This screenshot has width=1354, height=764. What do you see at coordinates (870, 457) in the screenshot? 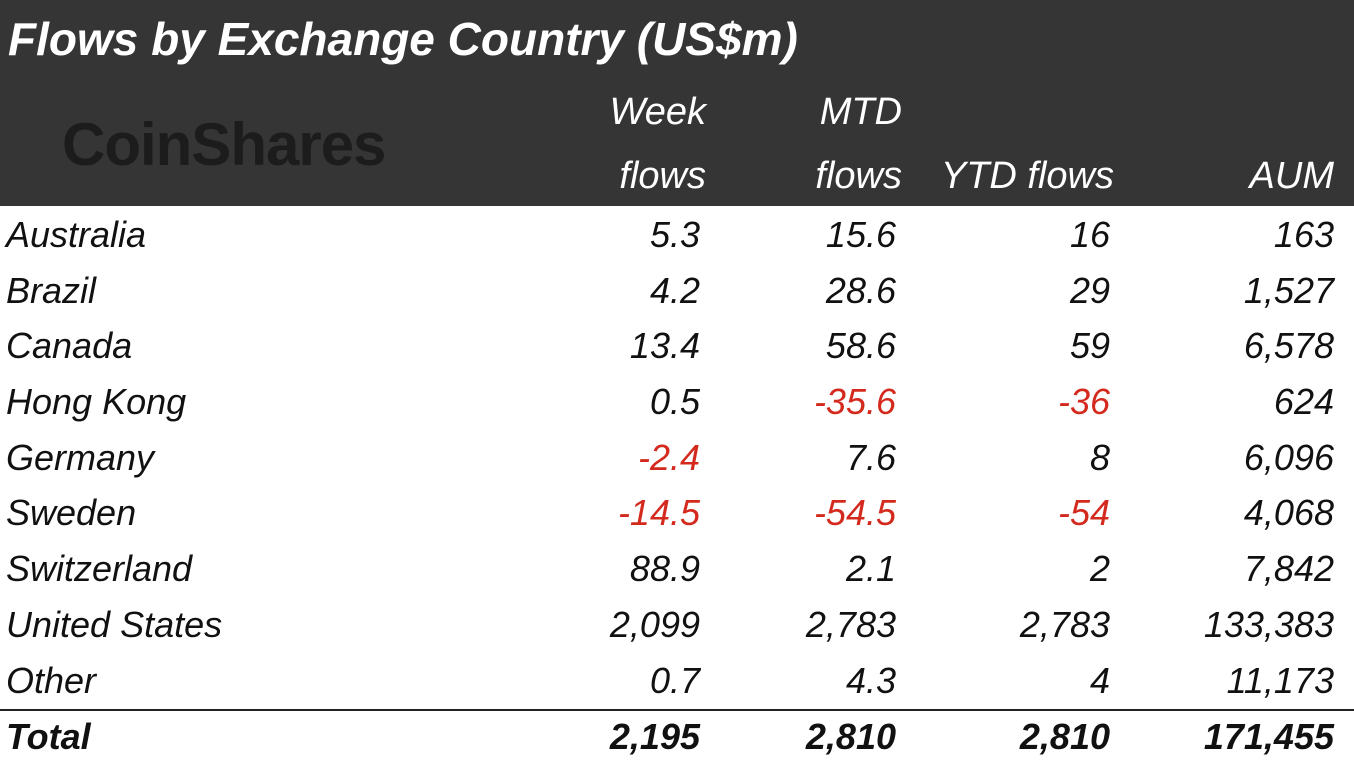
I see `mtd-flows-cell: 7.6` at bounding box center [870, 457].